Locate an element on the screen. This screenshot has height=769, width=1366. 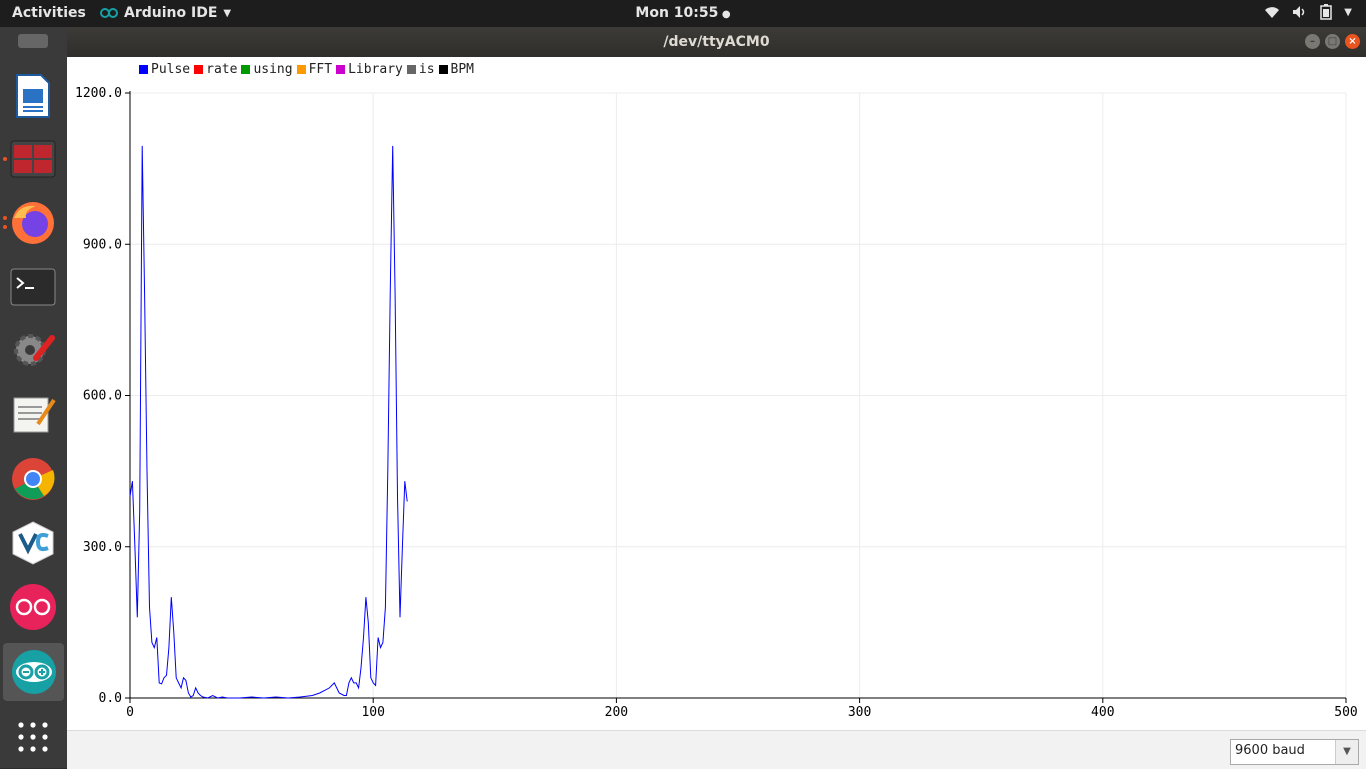
dock-scroll-up-icon is located at coordinates (33, 41).